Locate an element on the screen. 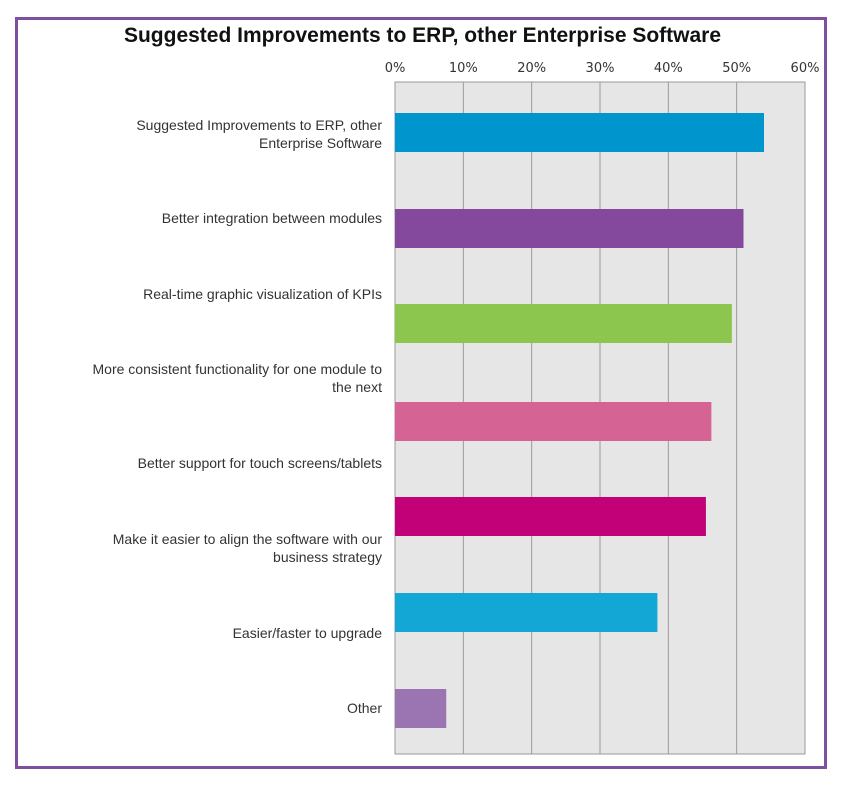 The image size is (861, 787). x-tick-label: 30% is located at coordinates (600, 68).